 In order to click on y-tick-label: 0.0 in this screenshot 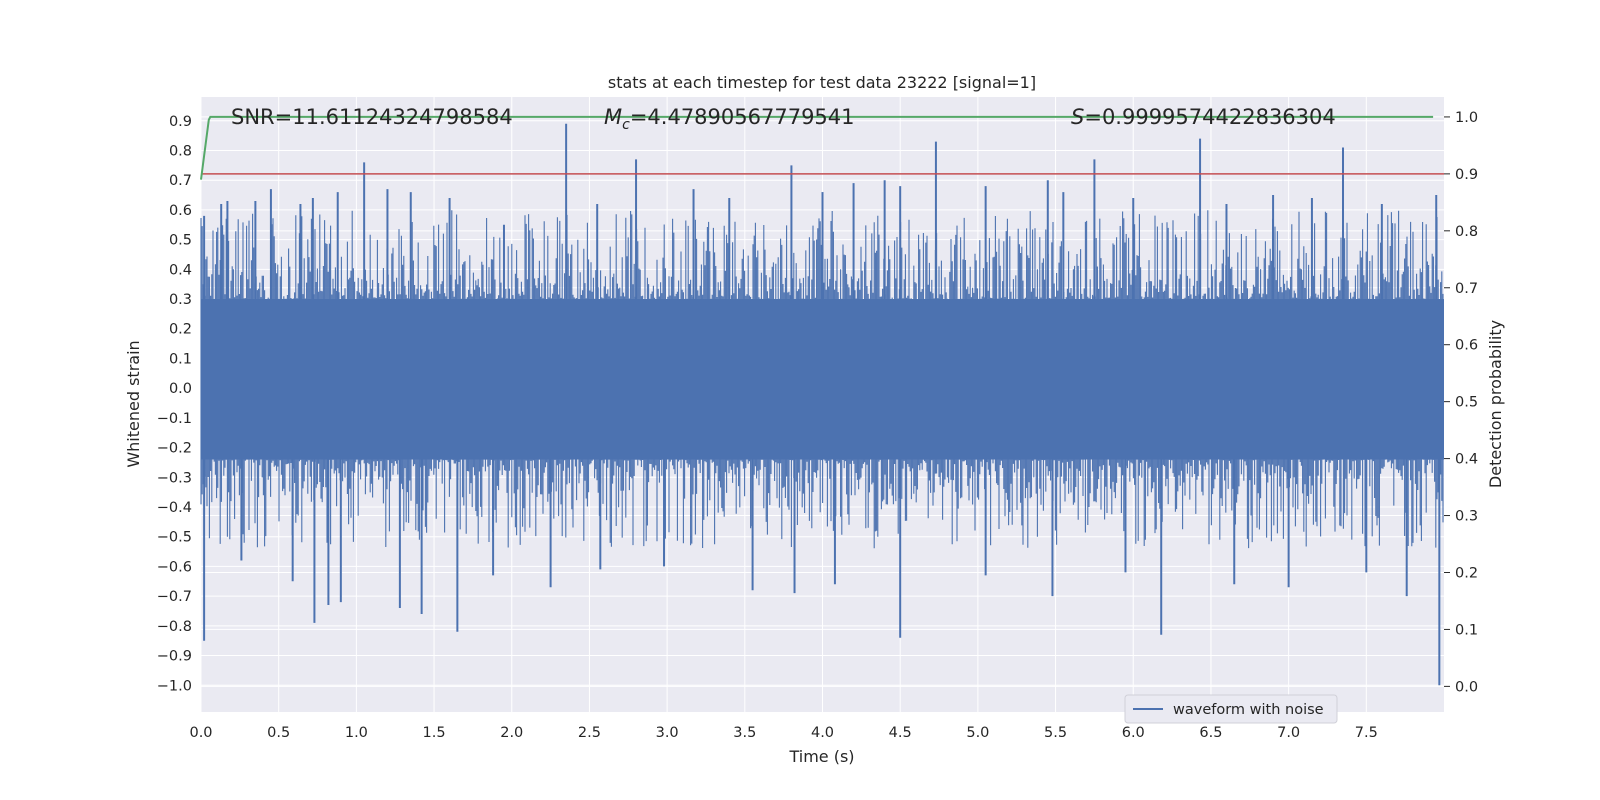, I will do `click(180, 389)`.